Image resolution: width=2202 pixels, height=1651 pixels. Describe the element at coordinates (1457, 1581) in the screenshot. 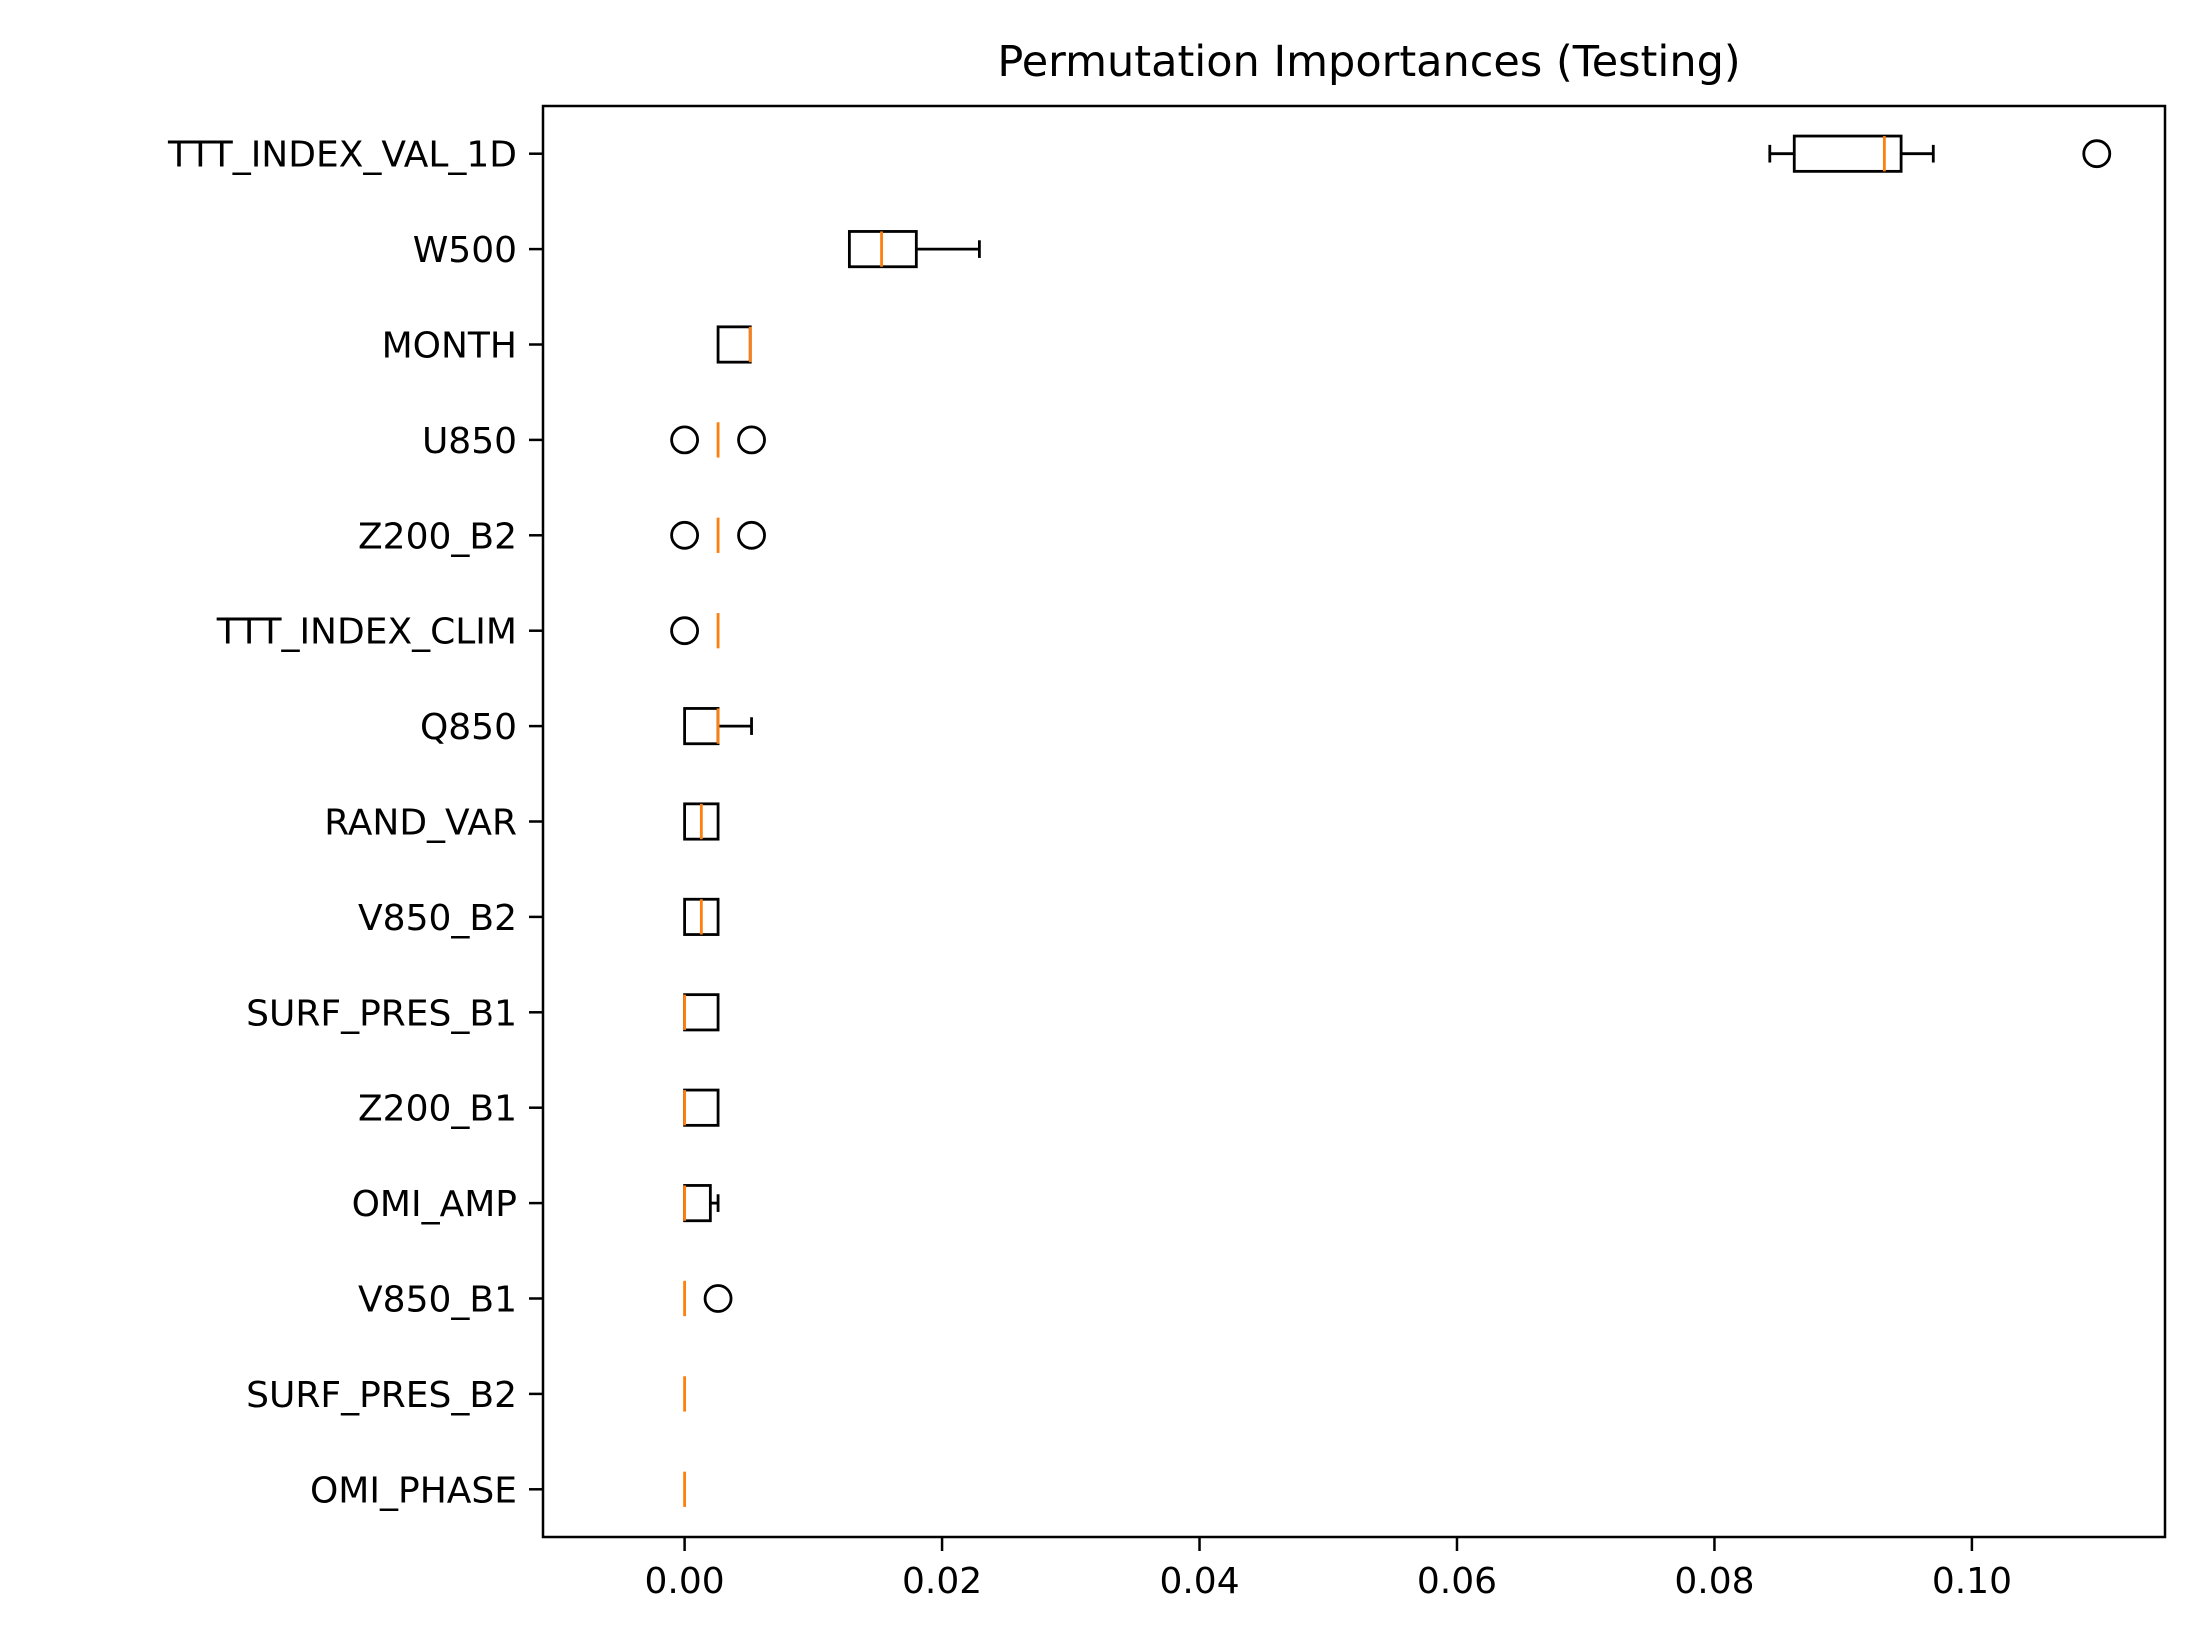

I see `x-tick-label: 0.06` at that location.